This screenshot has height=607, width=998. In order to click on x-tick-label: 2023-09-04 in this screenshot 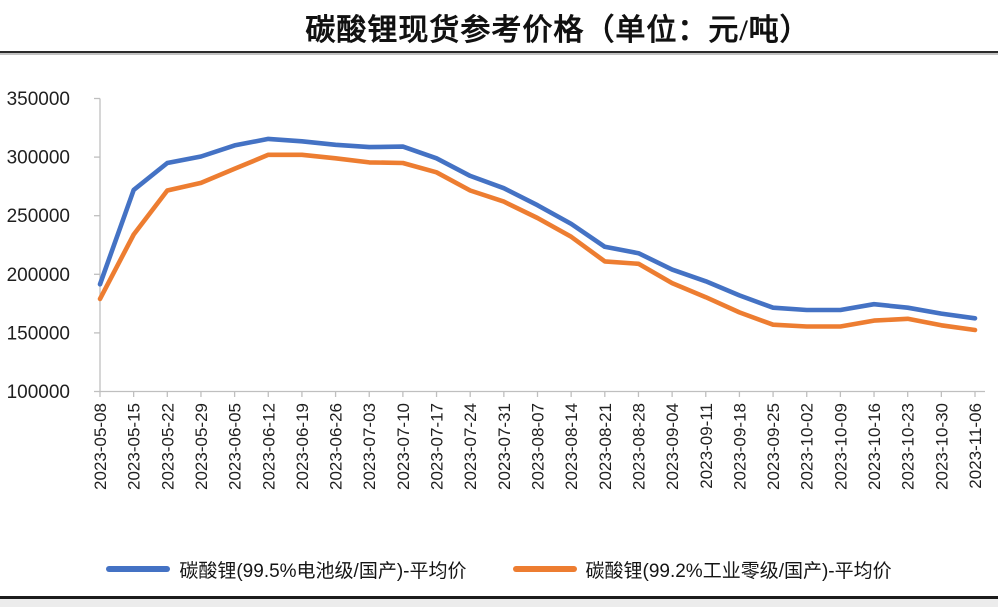, I will do `click(672, 446)`.